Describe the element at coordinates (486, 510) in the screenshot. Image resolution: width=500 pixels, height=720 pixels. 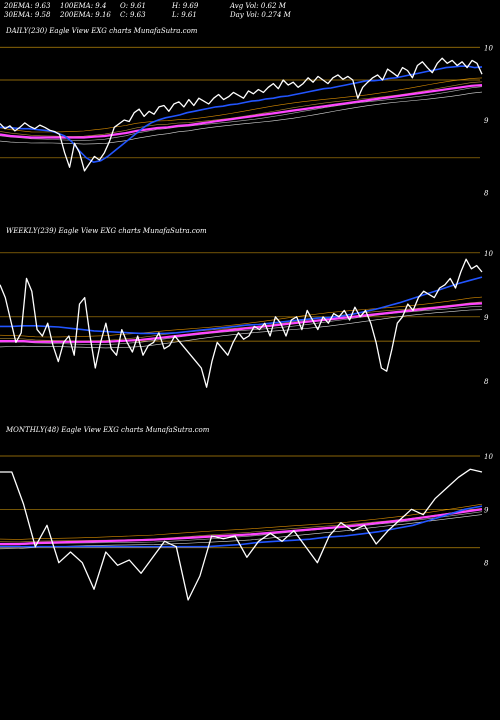
I see `monthly-ytick-label-1: 9` at that location.